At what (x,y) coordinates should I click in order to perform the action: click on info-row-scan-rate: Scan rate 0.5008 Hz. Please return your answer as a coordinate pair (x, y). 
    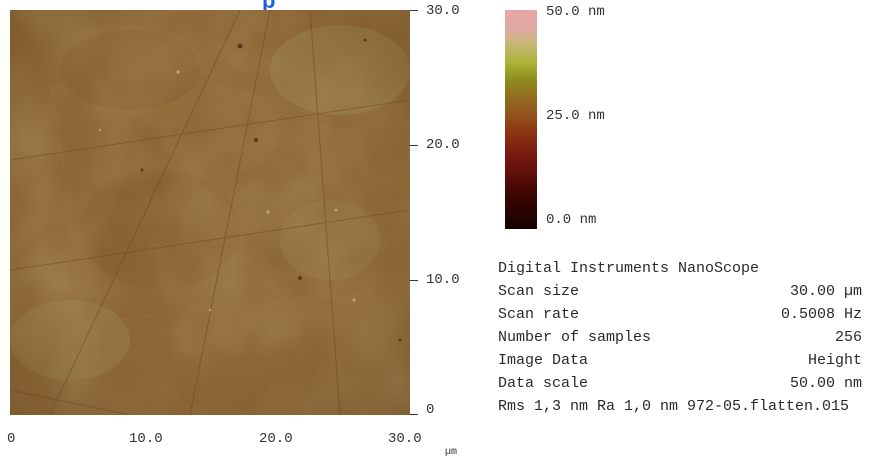
    Looking at the image, I should click on (680, 314).